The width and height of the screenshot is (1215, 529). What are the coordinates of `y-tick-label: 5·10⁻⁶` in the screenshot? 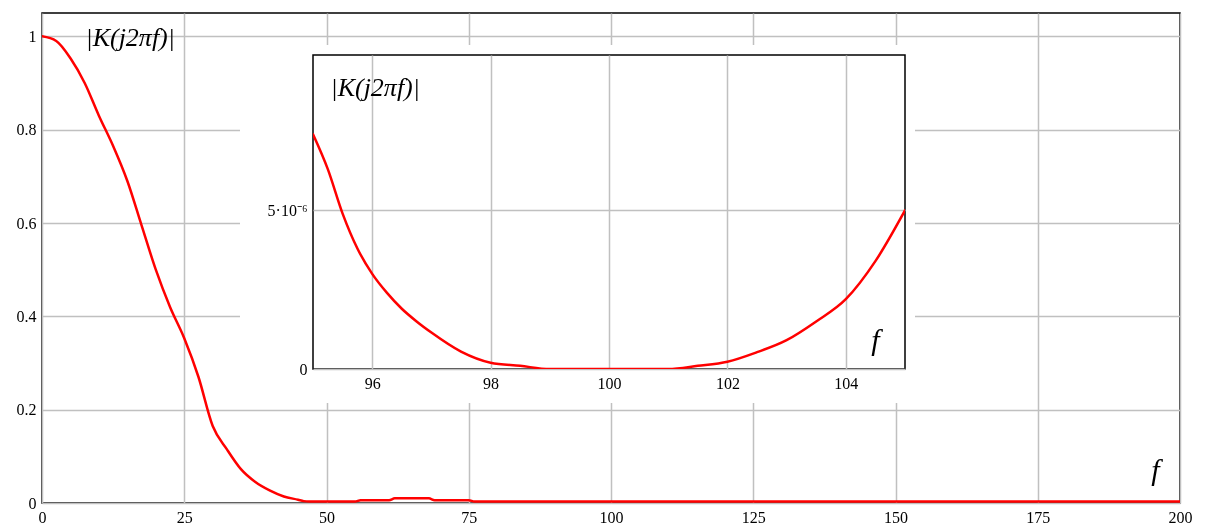 It's located at (287, 210).